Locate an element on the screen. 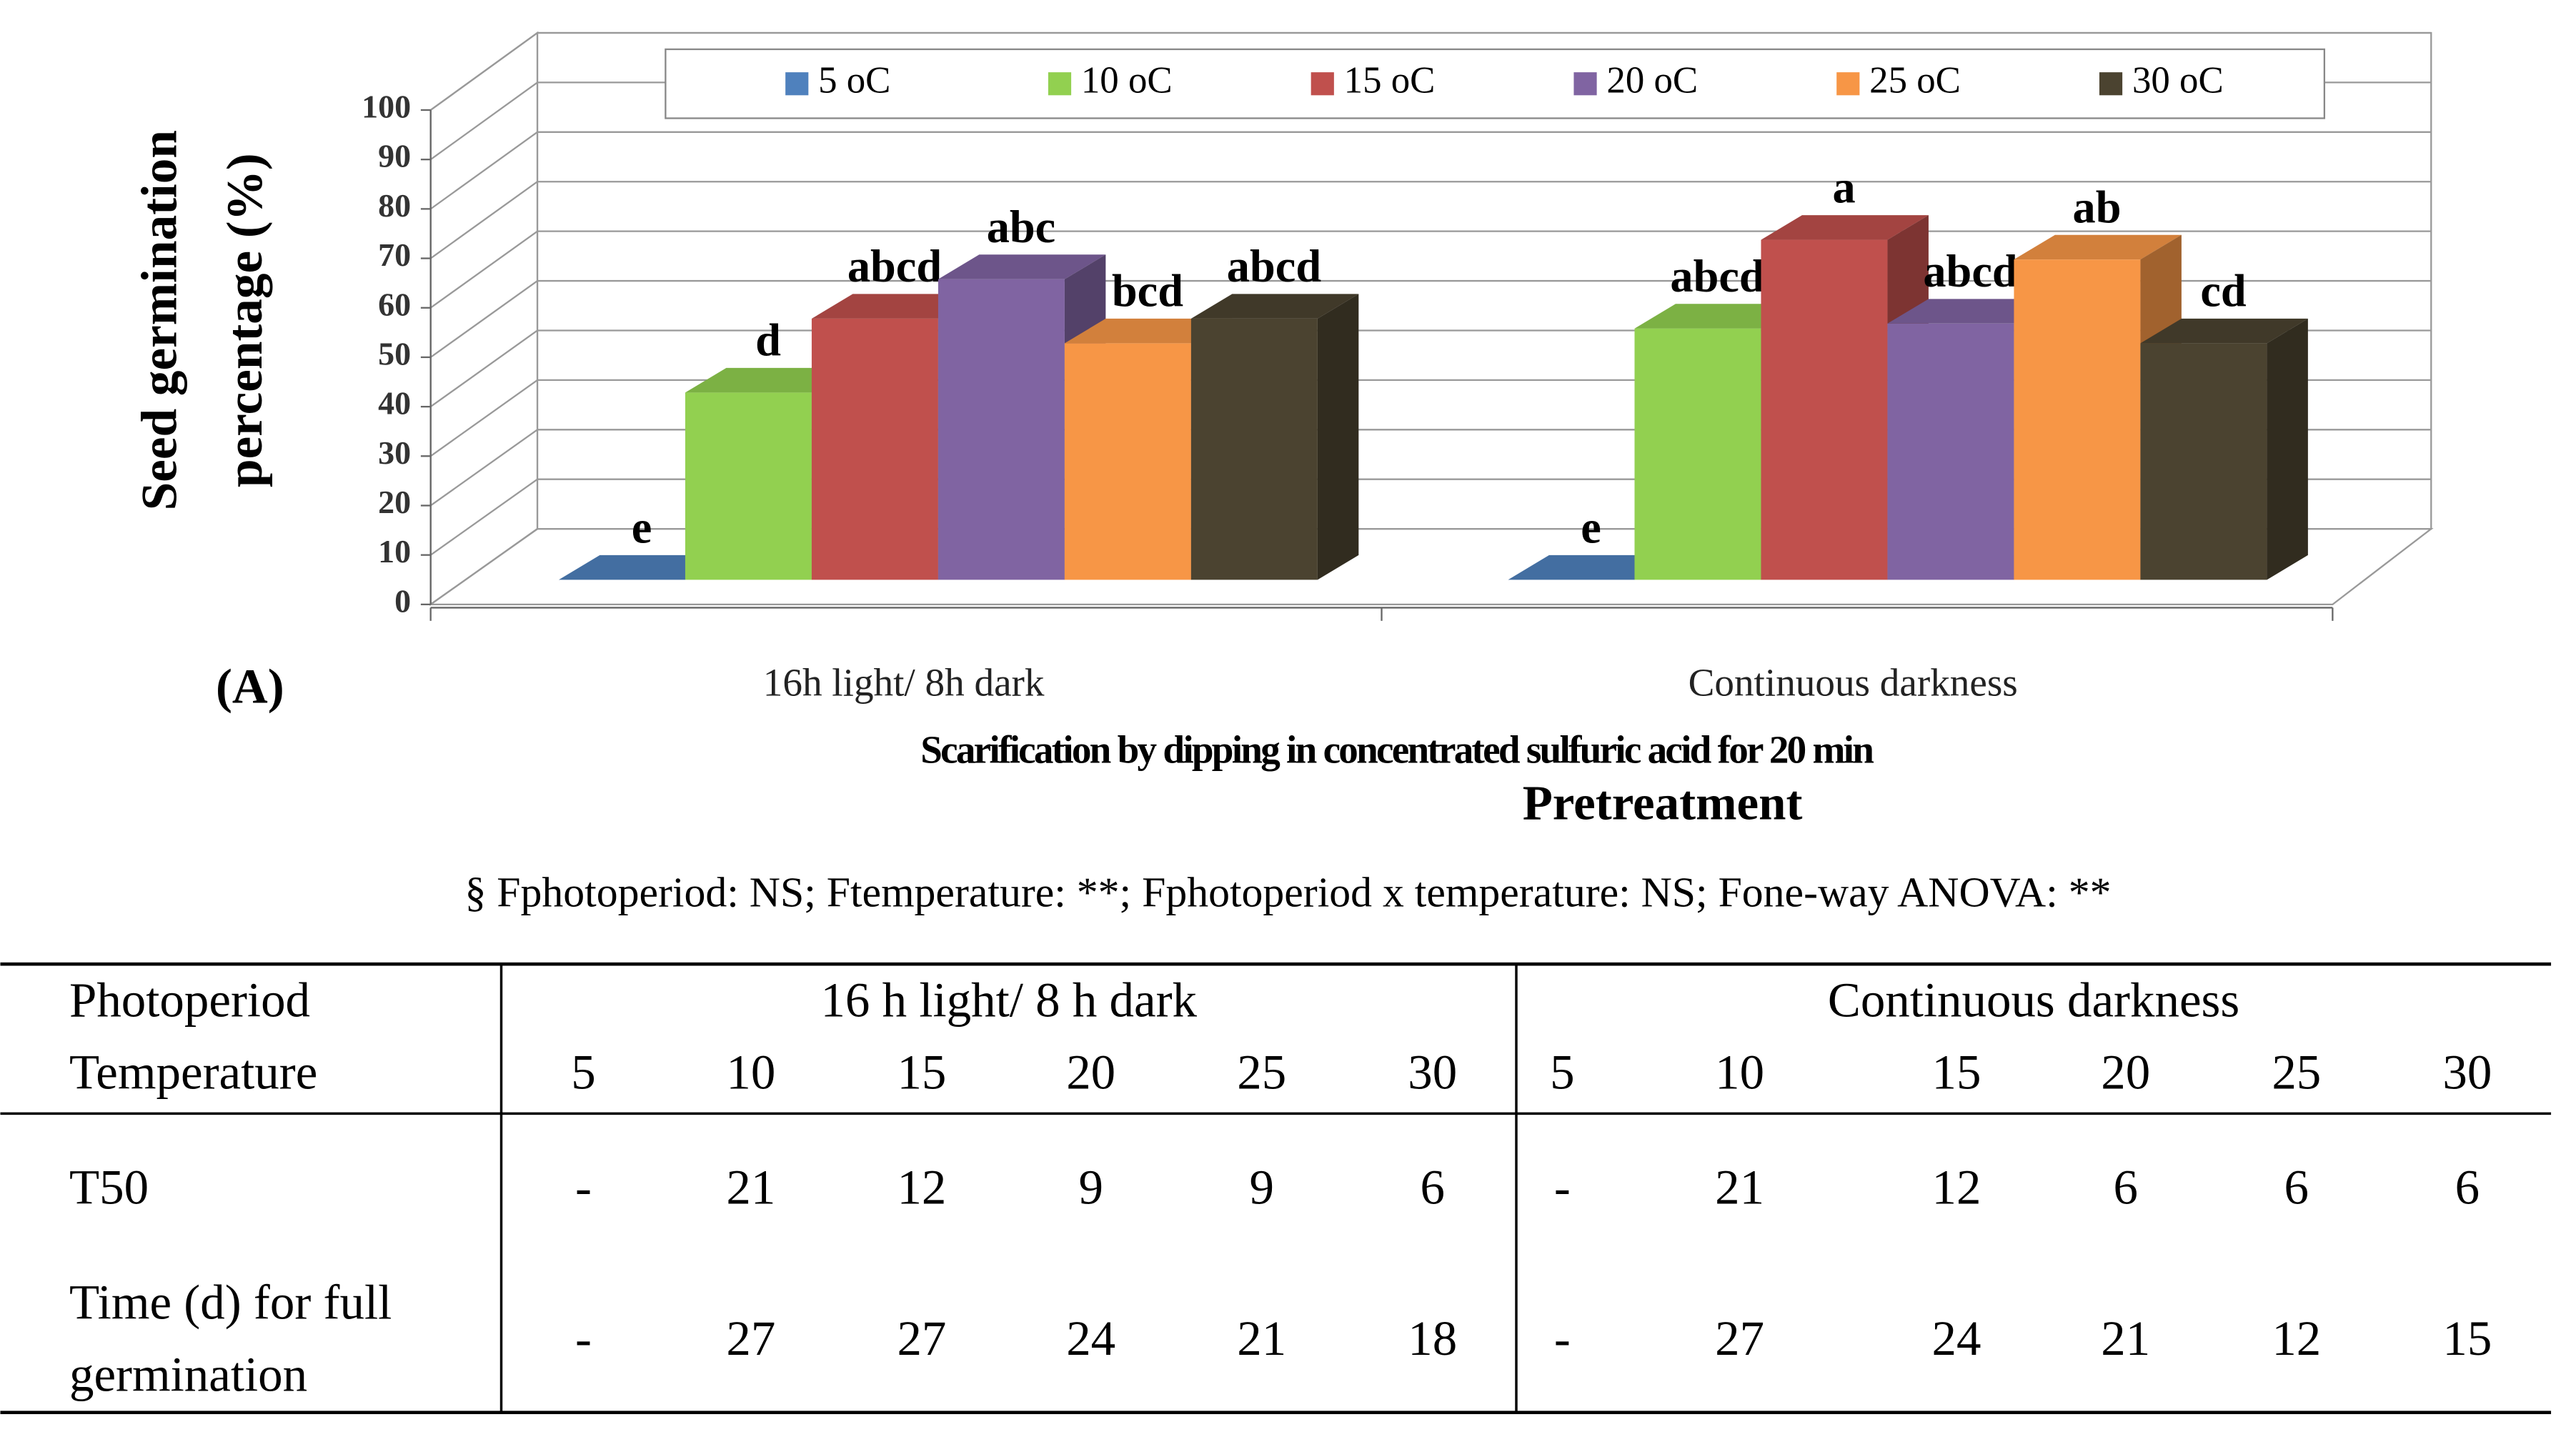 The width and height of the screenshot is (2576, 1447). table-cell: 24 is located at coordinates (1090, 1338).